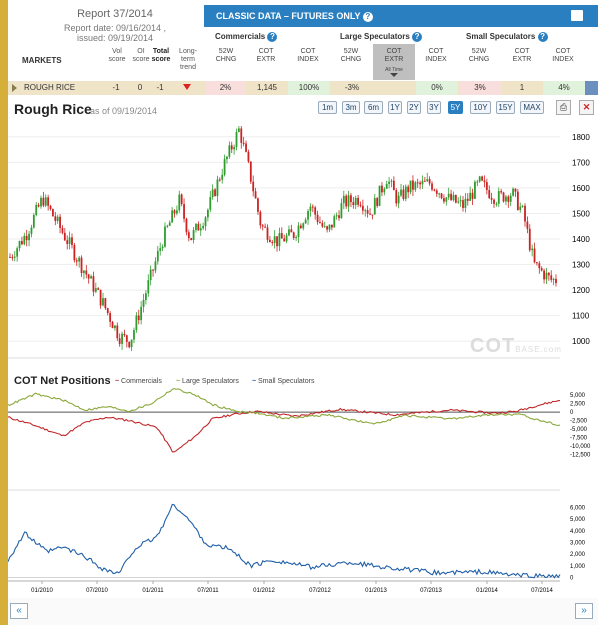 The width and height of the screenshot is (603, 625). What do you see at coordinates (579, 430) in the screenshot?
I see `net-tick-label: -5,000` at bounding box center [579, 430].